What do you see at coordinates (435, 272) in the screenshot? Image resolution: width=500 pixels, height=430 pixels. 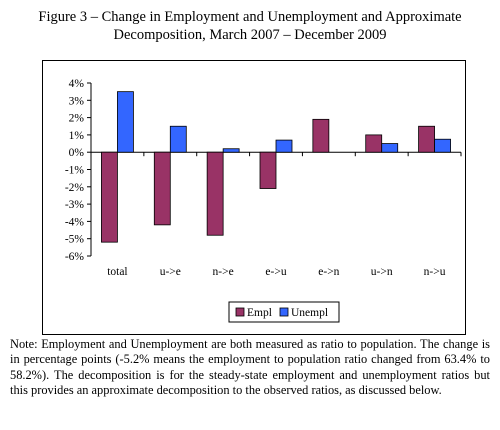 I see `x-tick-label: n->u` at bounding box center [435, 272].